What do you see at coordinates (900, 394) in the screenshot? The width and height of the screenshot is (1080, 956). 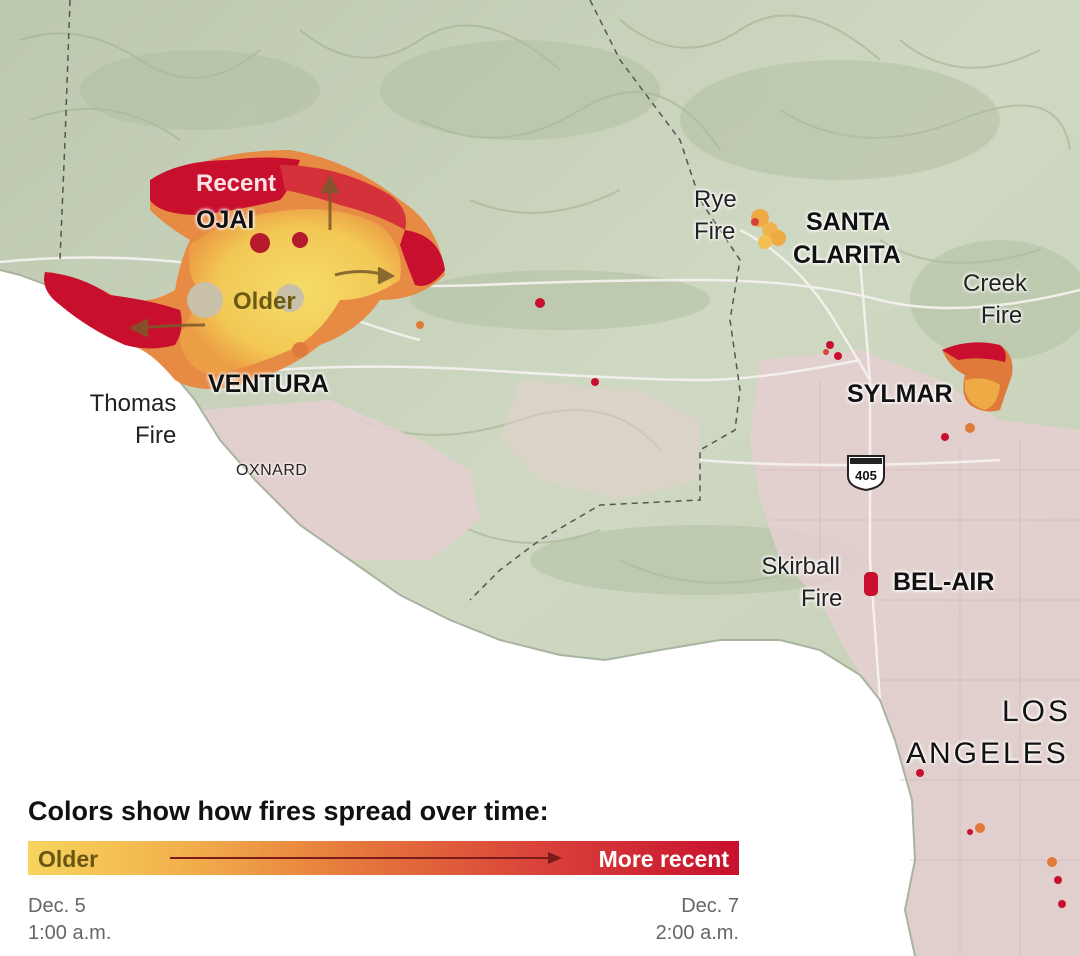 I see `city-label-sylmar: SYLMAR` at bounding box center [900, 394].